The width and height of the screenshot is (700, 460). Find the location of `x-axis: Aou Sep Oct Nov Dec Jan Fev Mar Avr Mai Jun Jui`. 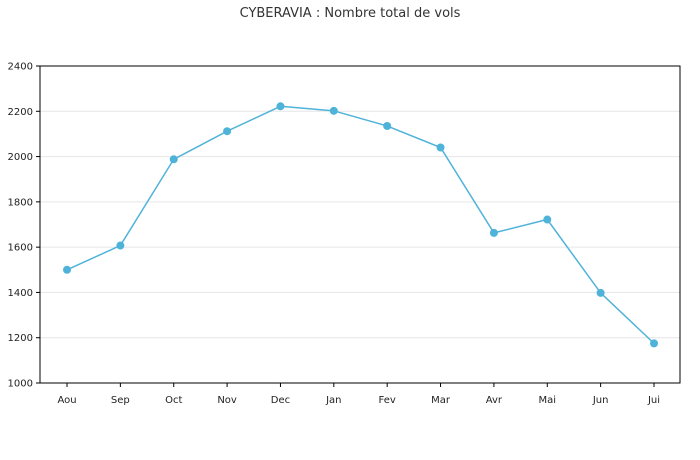

x-axis: Aou Sep Oct Nov Dec Jan Fev Mar Avr Mai Jun Jui is located at coordinates (358, 394).